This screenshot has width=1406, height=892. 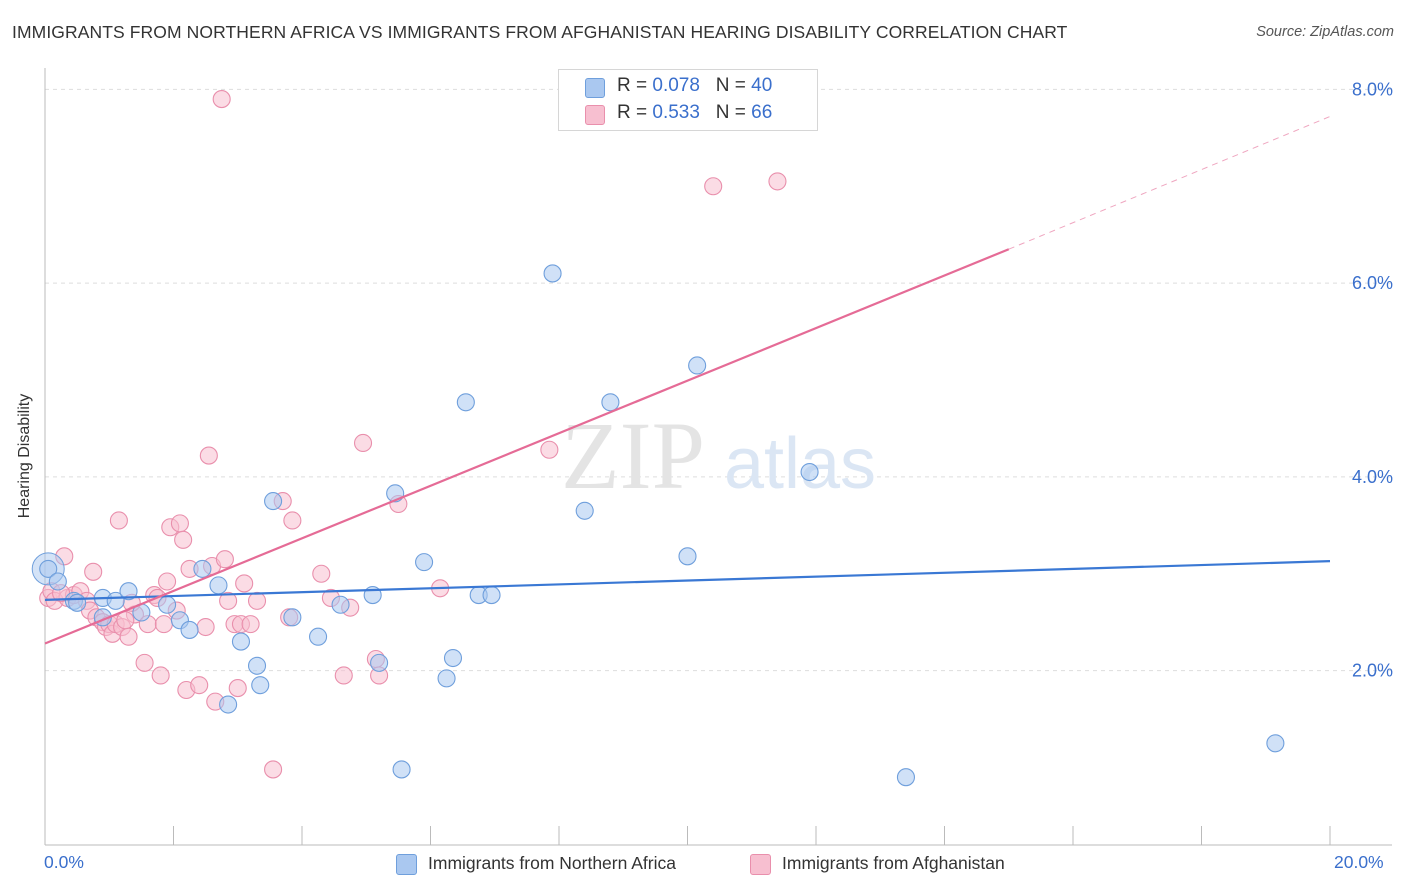 What do you see at coordinates (1325, 32) in the screenshot?
I see `source-label: Source: ZipAtlas.com` at bounding box center [1325, 32].